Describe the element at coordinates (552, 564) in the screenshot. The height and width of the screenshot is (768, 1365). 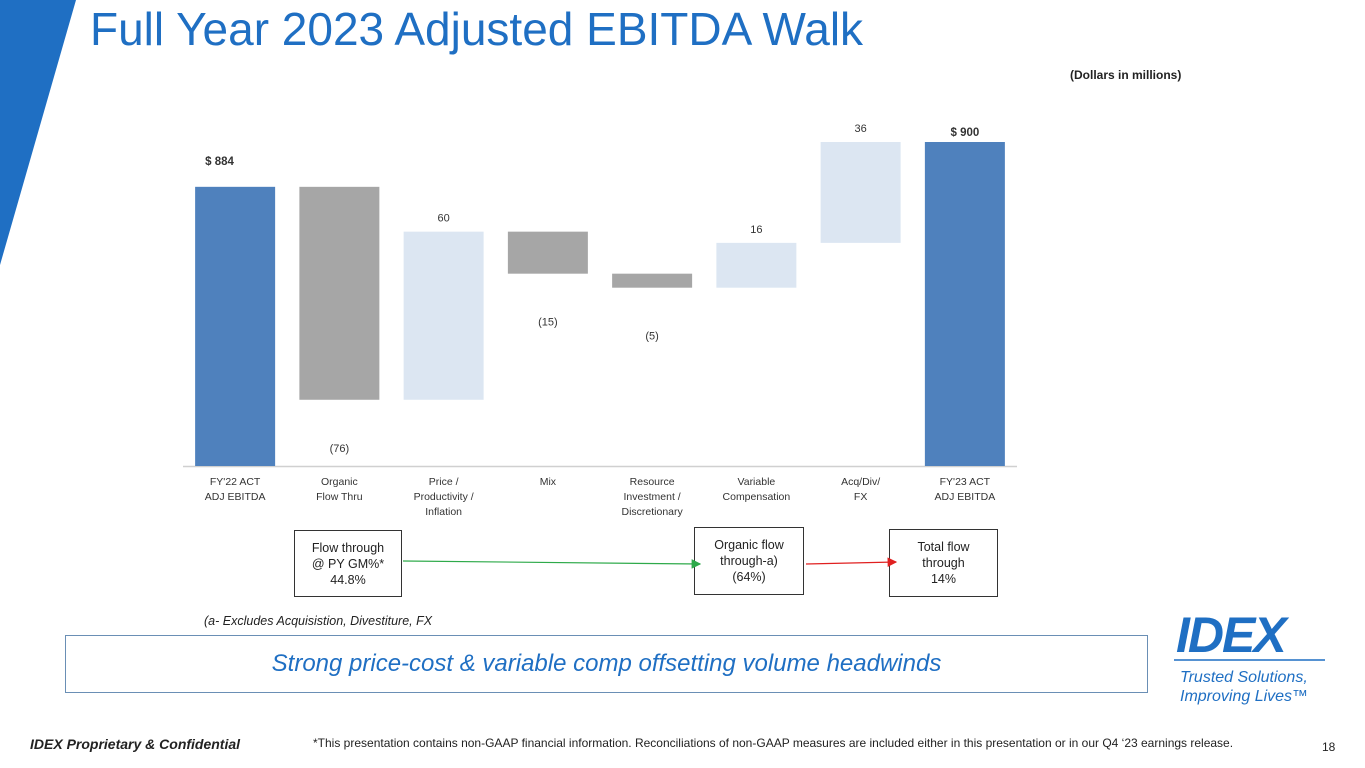
I see `green-flow-arrow` at that location.